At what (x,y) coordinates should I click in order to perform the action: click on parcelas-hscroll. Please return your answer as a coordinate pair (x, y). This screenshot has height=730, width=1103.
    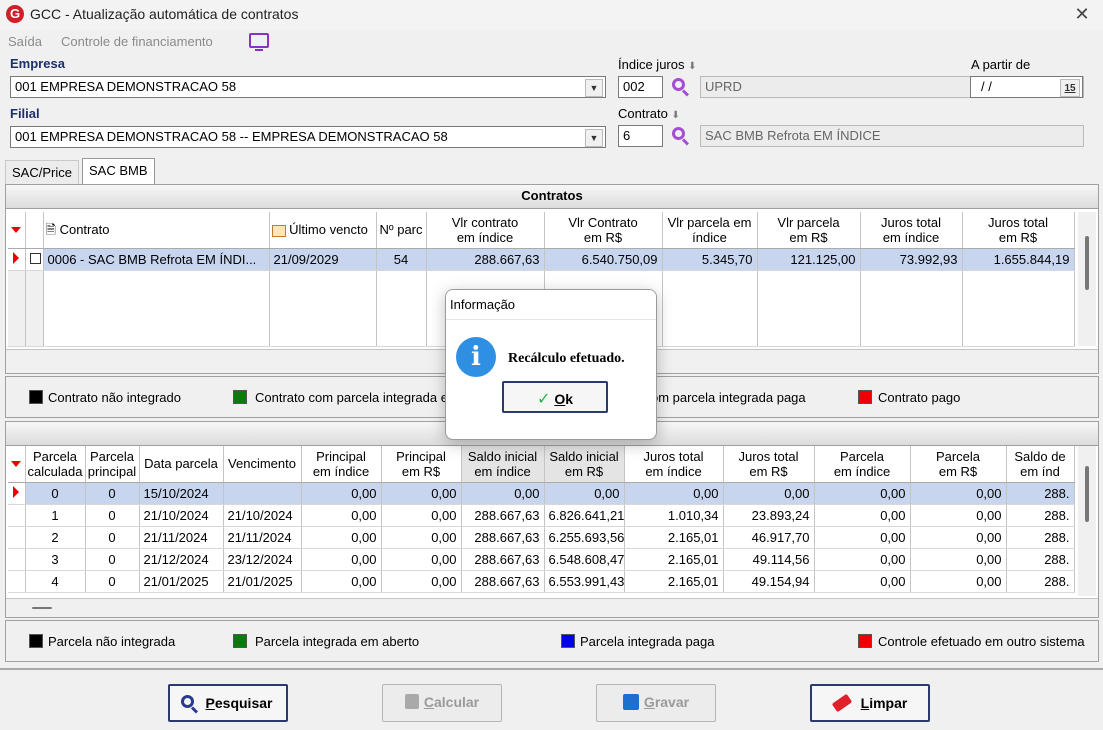
    Looking at the image, I should click on (552, 607).